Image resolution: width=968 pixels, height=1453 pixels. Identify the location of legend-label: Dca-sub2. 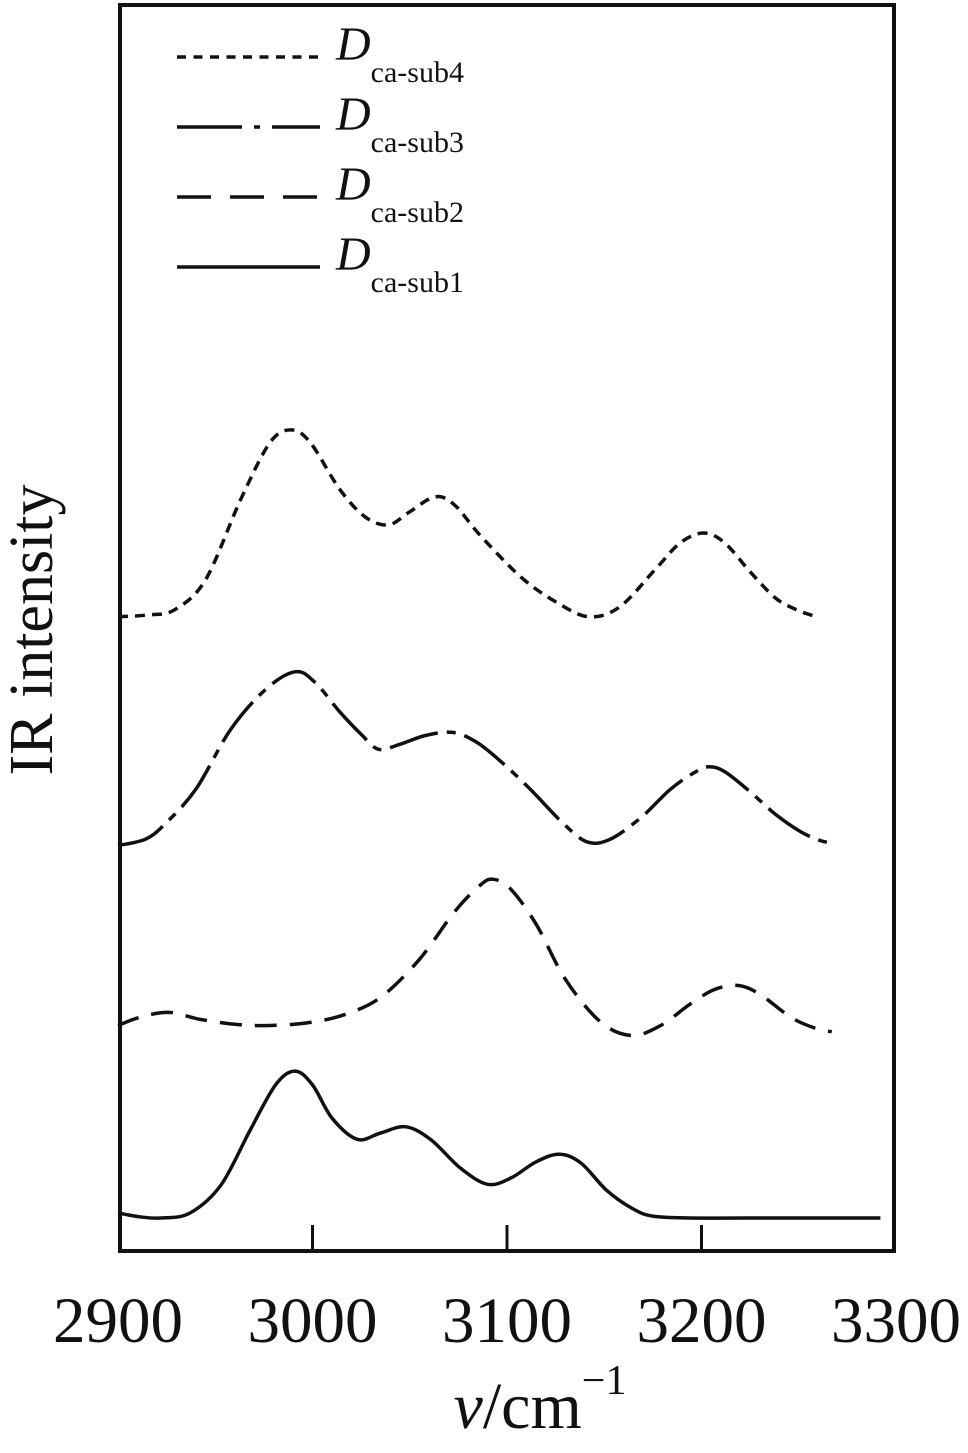
(399, 193).